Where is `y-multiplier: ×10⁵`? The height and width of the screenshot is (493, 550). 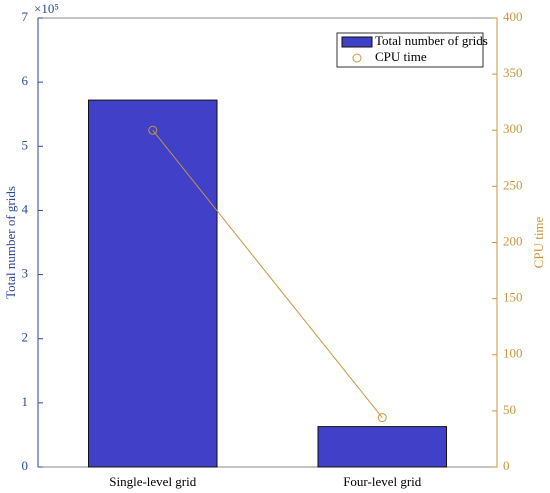 y-multiplier: ×10⁵ is located at coordinates (46, 8).